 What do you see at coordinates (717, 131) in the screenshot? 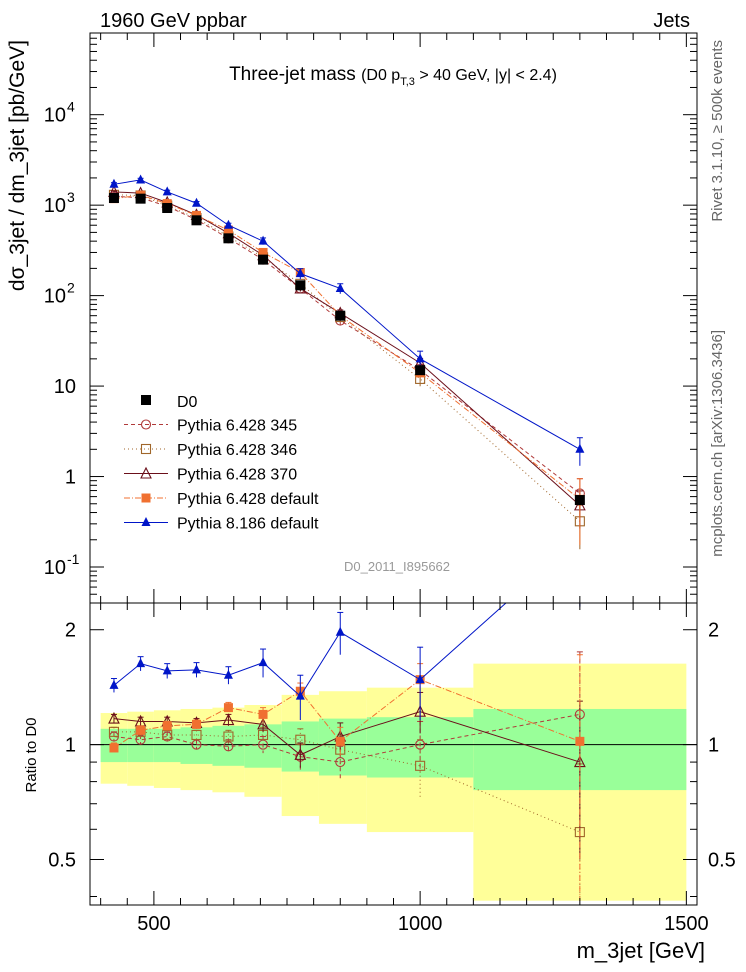
I see `side-label-rivet: Rivet 3.1.10, ≥ 500k events` at bounding box center [717, 131].